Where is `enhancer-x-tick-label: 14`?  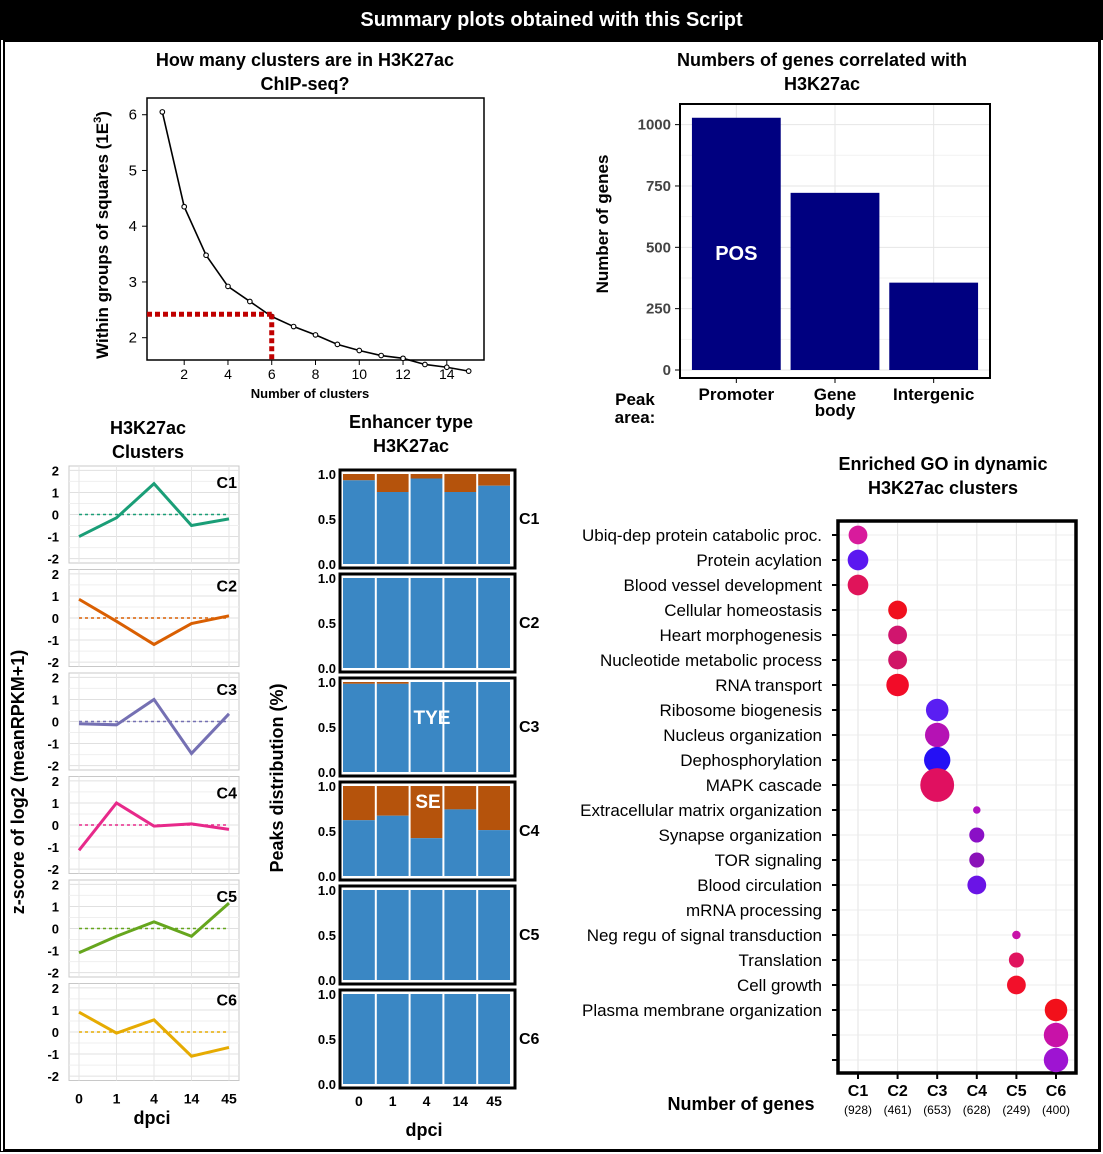 enhancer-x-tick-label: 14 is located at coordinates (461, 1101).